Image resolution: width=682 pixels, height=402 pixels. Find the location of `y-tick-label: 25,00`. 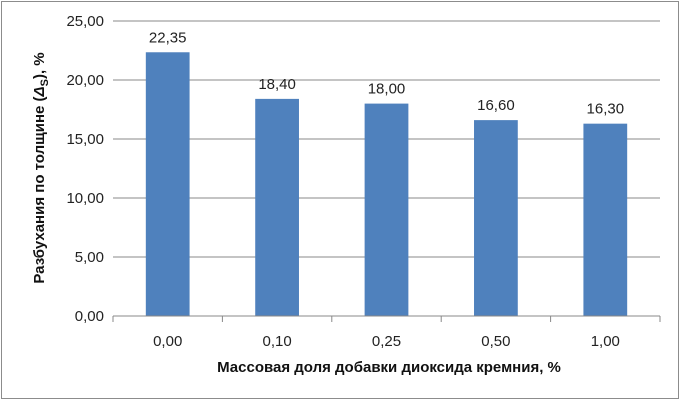

y-tick-label: 25,00 is located at coordinates (85, 21).